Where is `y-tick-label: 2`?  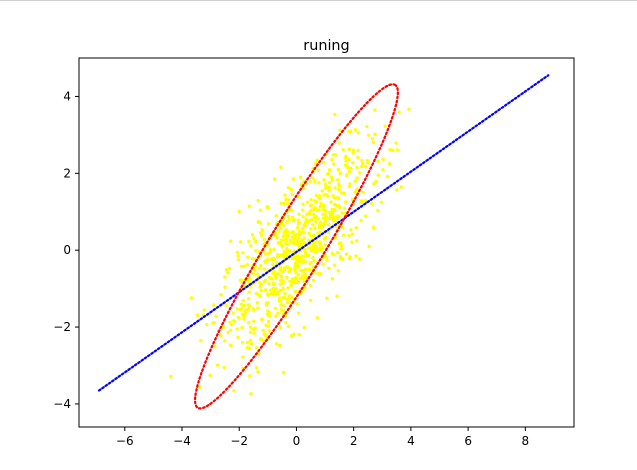
y-tick-label: 2 is located at coordinates (67, 173).